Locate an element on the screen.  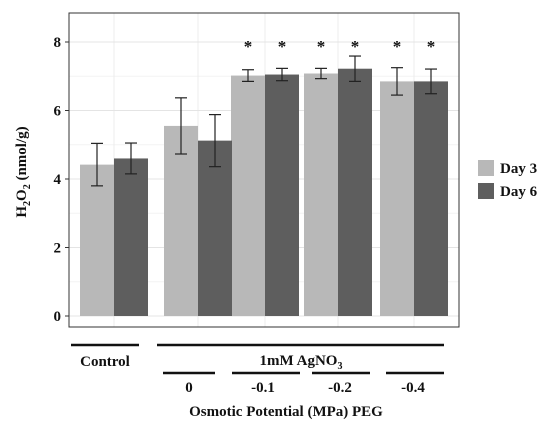
peg-tick-label: -0.4 is located at coordinates (413, 388).